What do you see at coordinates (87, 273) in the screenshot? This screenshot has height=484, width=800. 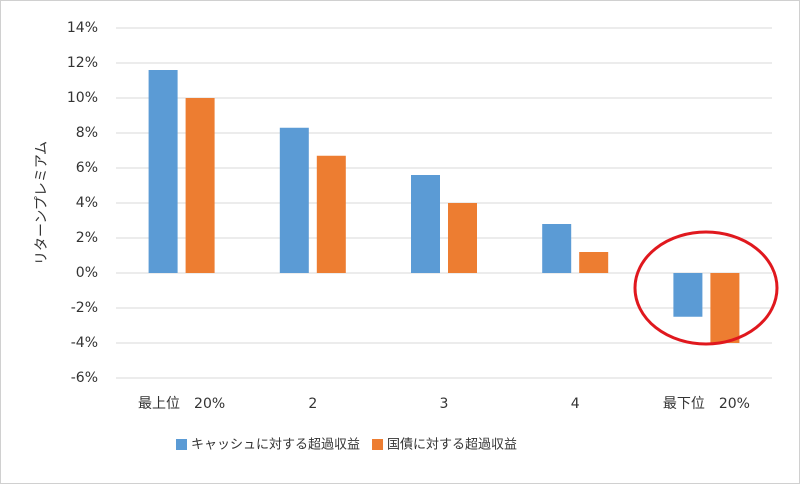 I see `y-tick-label: 0%` at bounding box center [87, 273].